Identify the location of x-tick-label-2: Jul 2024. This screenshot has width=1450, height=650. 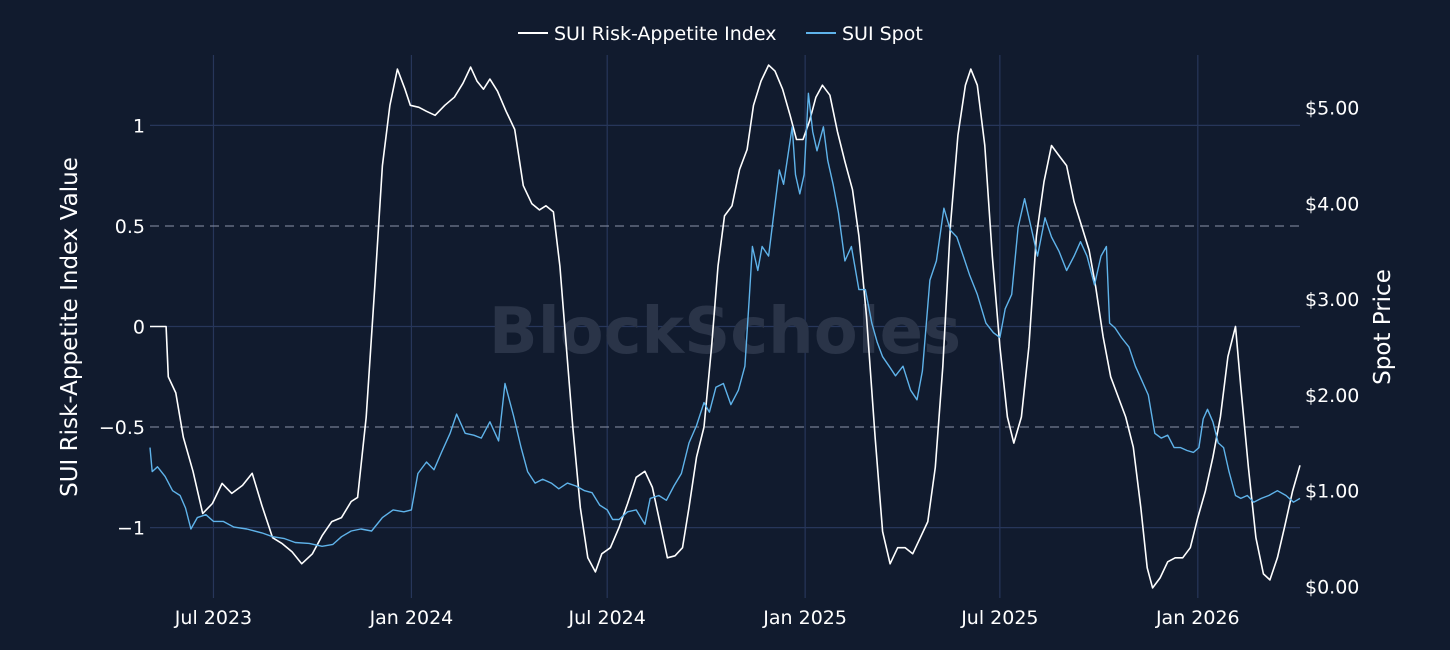
(607, 618).